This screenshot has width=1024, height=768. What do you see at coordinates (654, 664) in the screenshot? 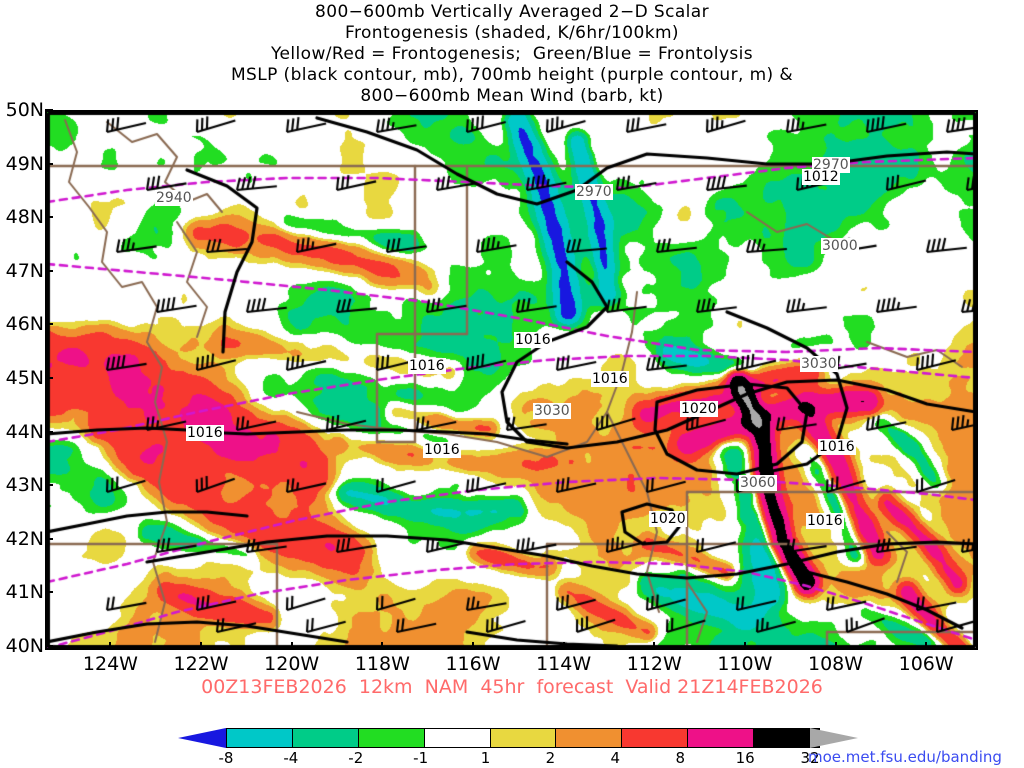
I see `lon-tick-label: 112W` at bounding box center [654, 664].